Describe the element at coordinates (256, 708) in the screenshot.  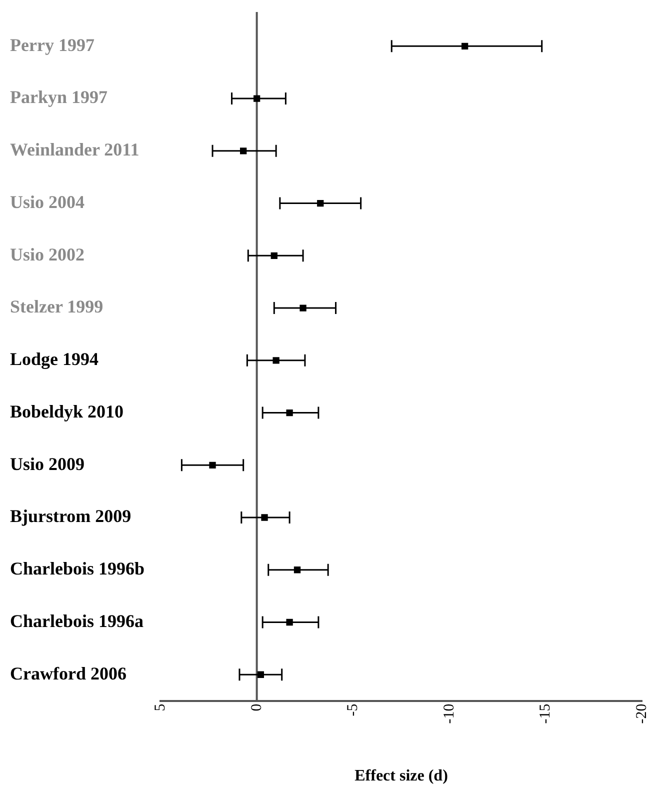
I see `x-tick-label: 0` at that location.